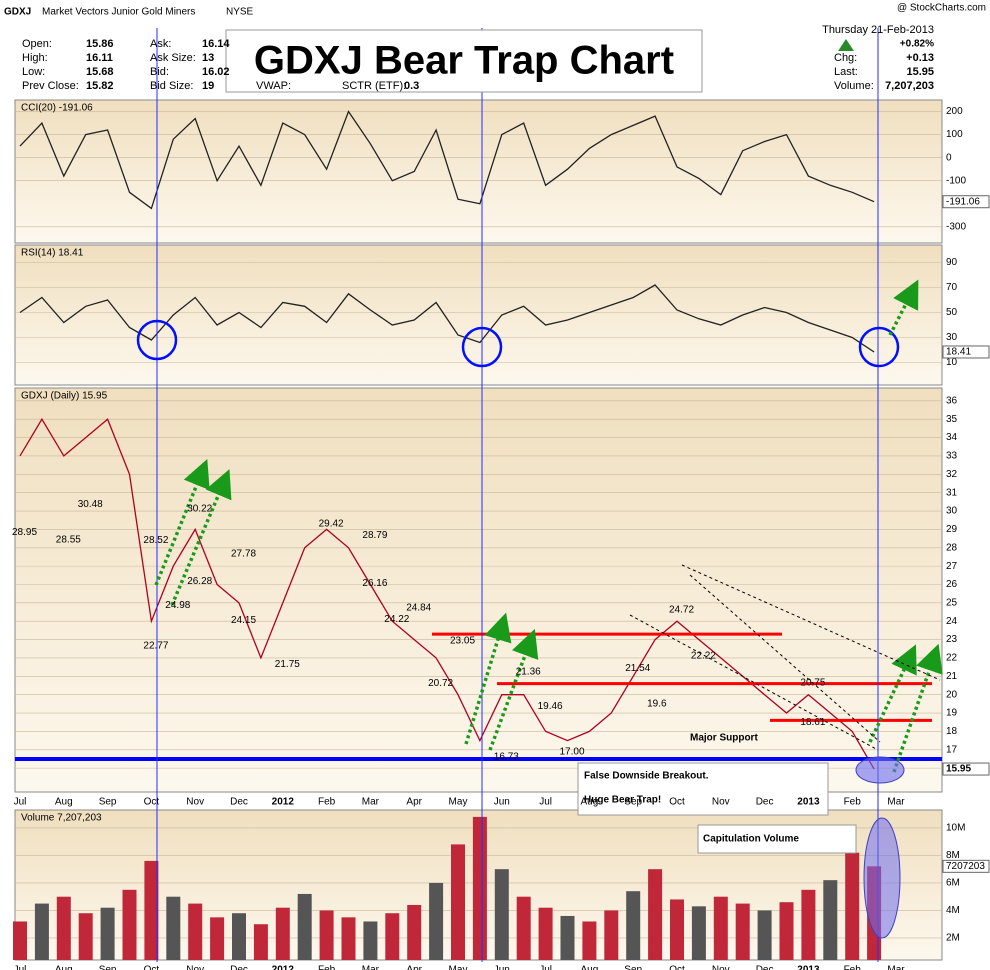 The width and height of the screenshot is (990, 970). What do you see at coordinates (447, 160) in the screenshot?
I see `series-line` at bounding box center [447, 160].